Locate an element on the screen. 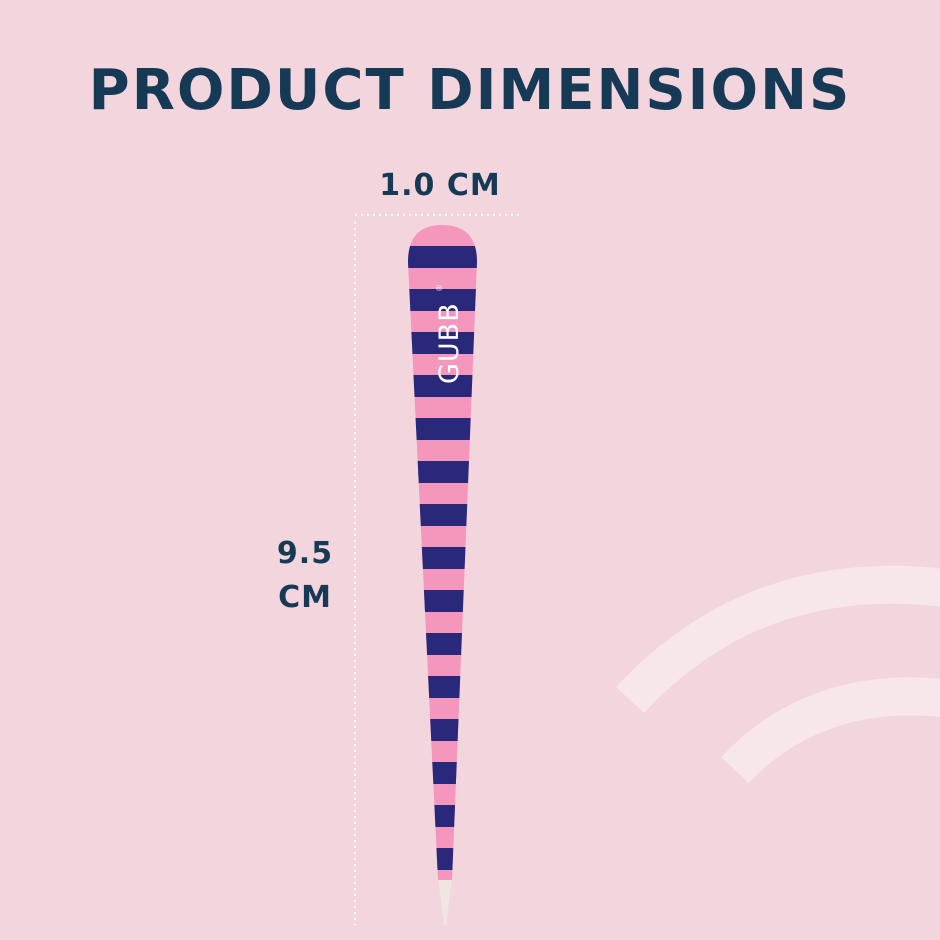 The width and height of the screenshot is (940, 940). width-label: 1.0 CM is located at coordinates (440, 185).